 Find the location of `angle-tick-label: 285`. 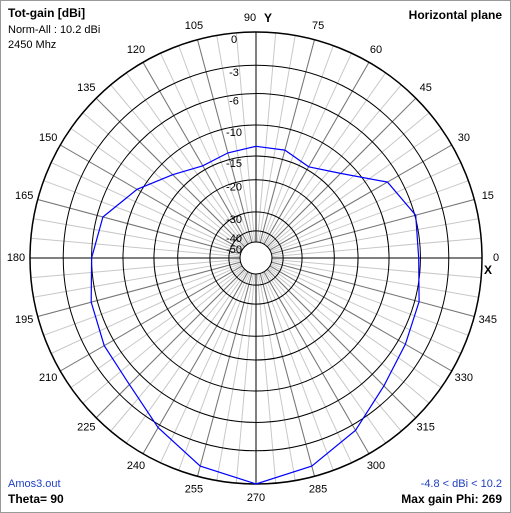

angle-tick-label: 285 is located at coordinates (318, 490).